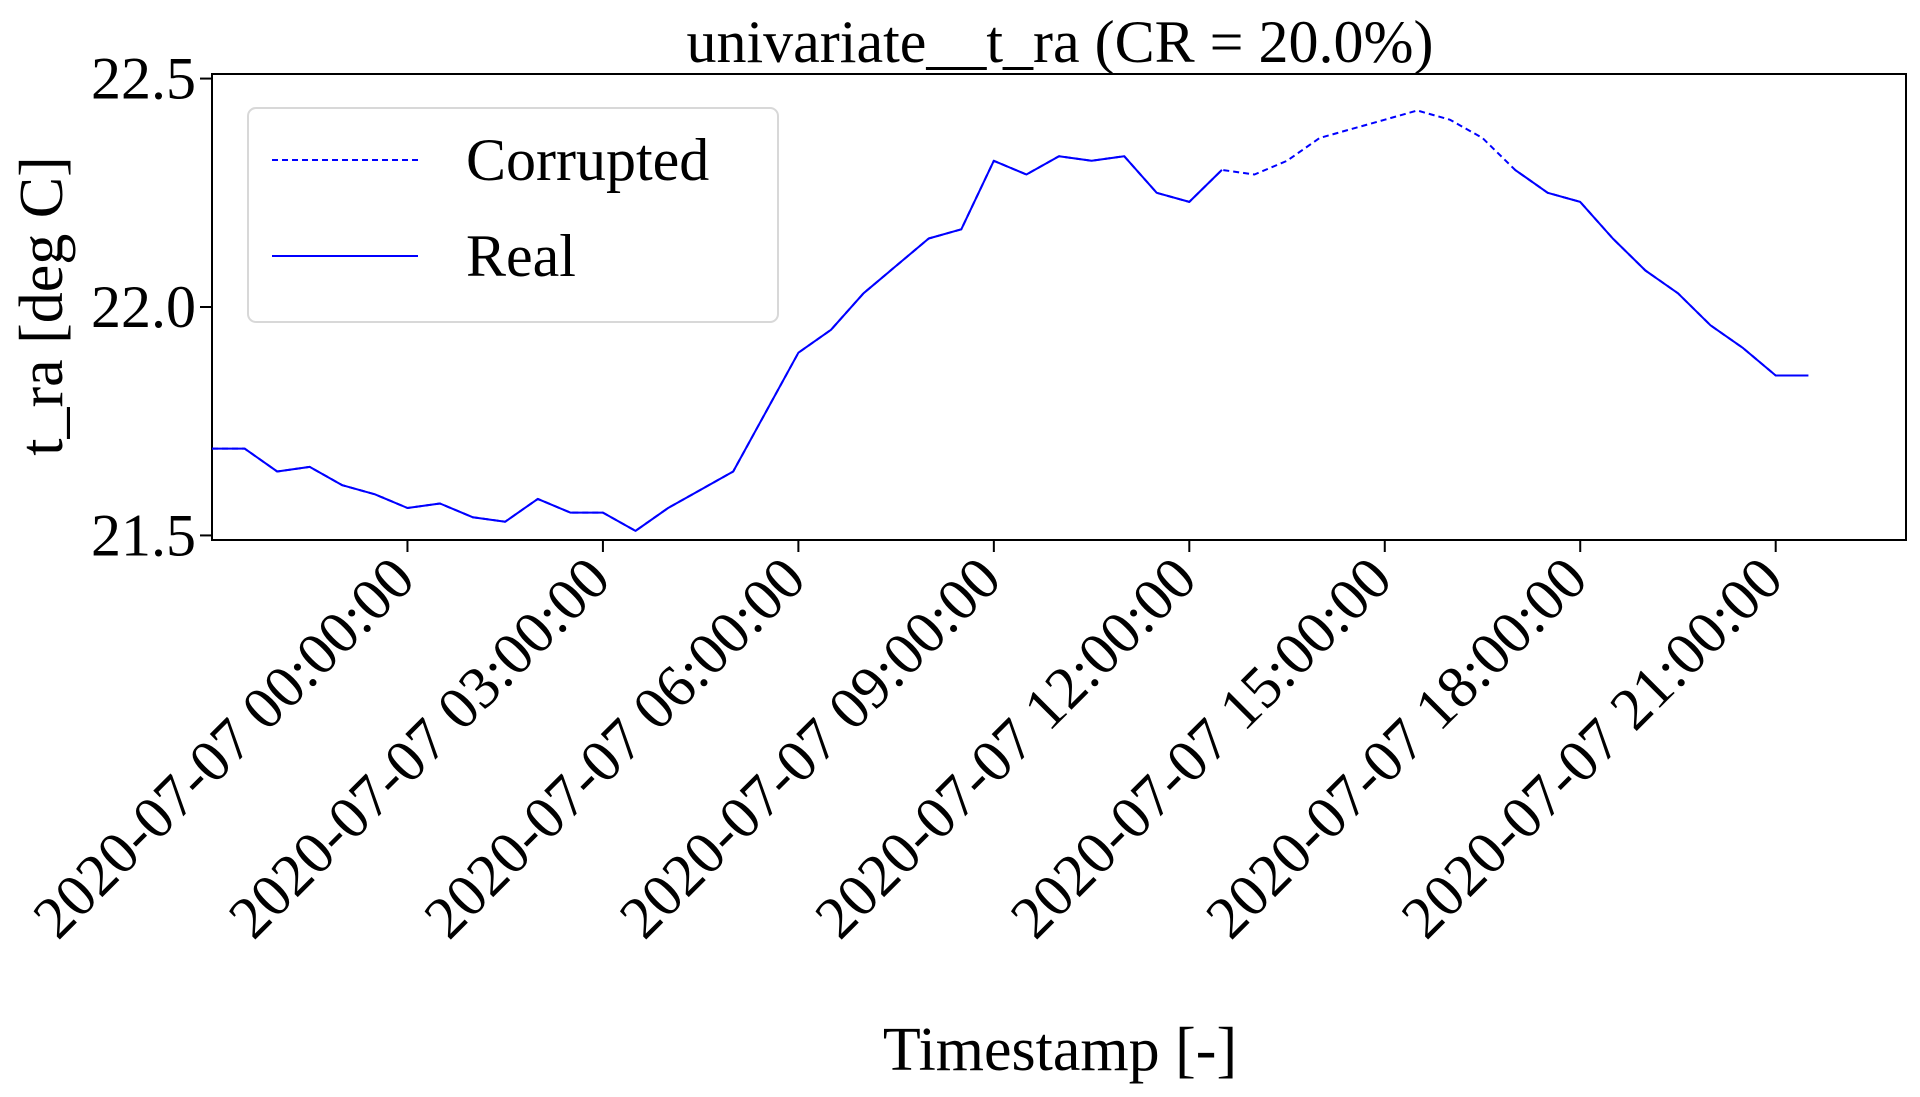 This screenshot has height=1097, width=1920. What do you see at coordinates (1060, 1050) in the screenshot?
I see `x-axis-label: Timestamp [-]` at bounding box center [1060, 1050].